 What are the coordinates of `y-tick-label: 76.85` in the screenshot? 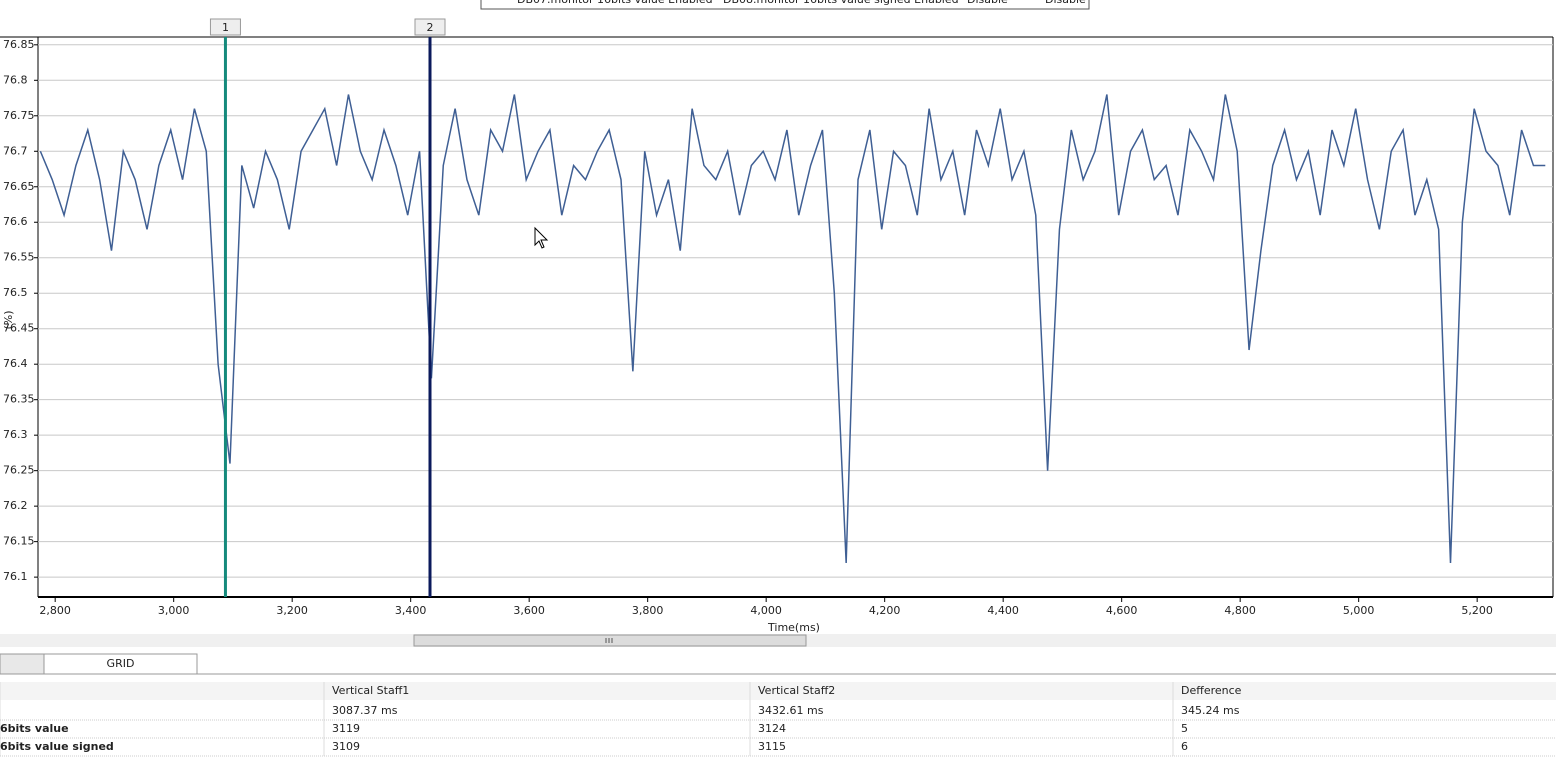 It's located at (19, 44).